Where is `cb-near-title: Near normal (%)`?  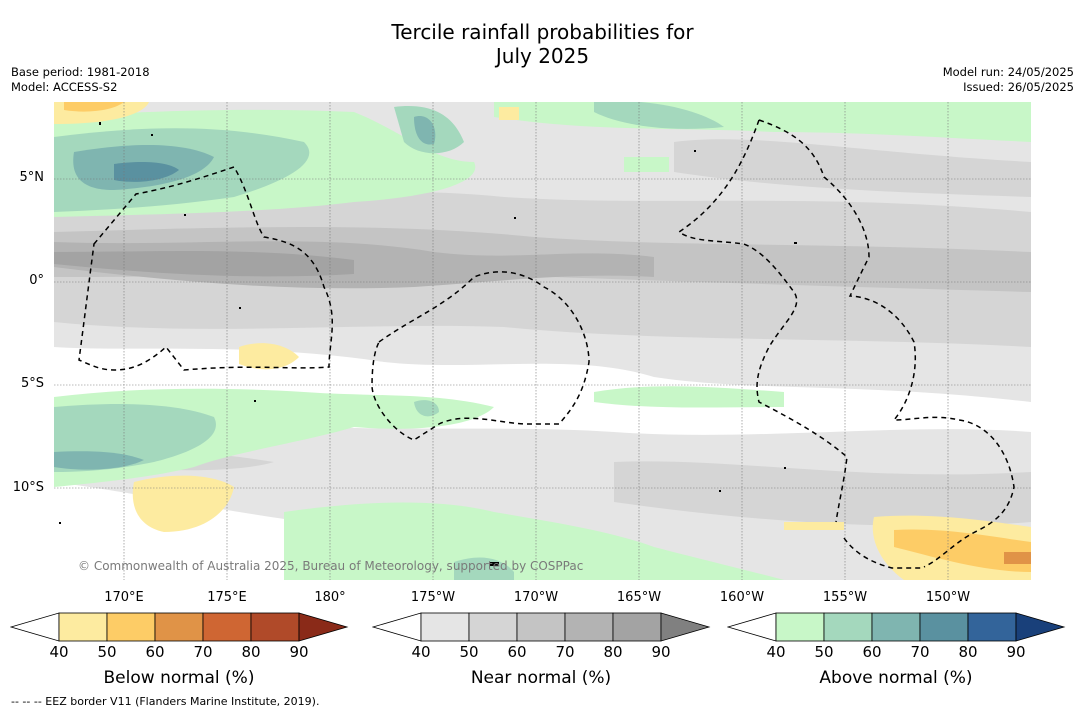
cb-near-title: Near normal (%) is located at coordinates (541, 678).